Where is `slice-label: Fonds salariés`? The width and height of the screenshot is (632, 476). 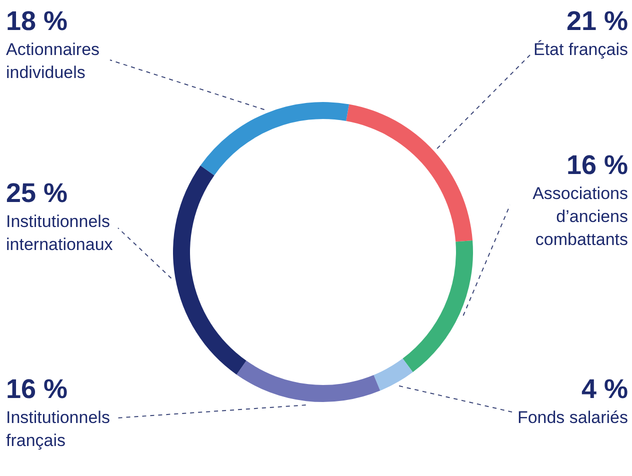
slice-label: Fonds salariés is located at coordinates (572, 417).